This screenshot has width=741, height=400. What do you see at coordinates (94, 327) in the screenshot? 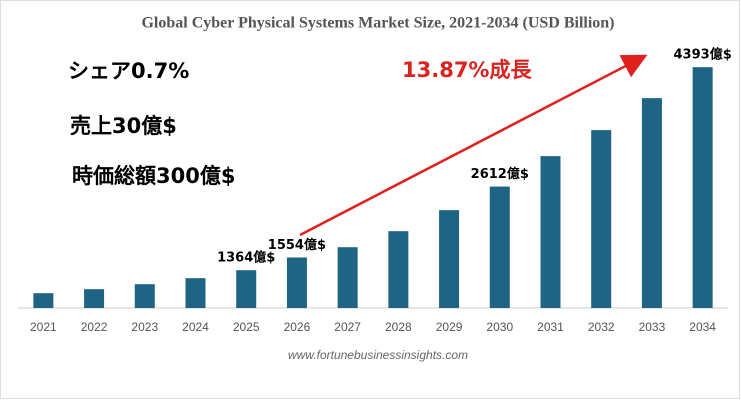
I see `x-tick-label: 2022` at bounding box center [94, 327].